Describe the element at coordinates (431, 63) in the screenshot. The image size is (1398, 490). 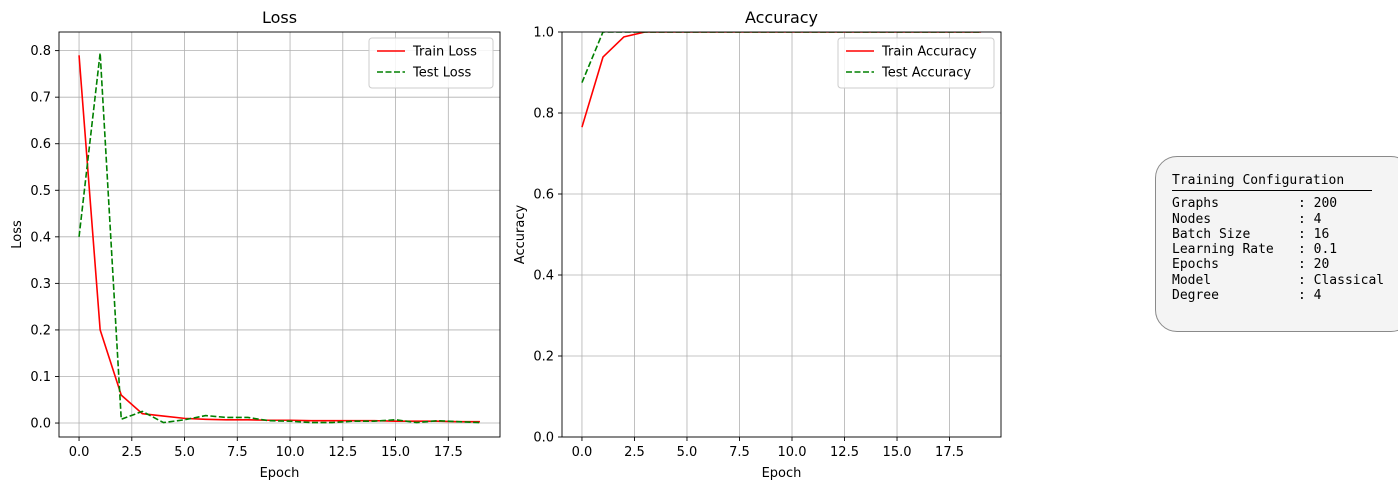
I see `legend: Train Loss Test Loss` at that location.